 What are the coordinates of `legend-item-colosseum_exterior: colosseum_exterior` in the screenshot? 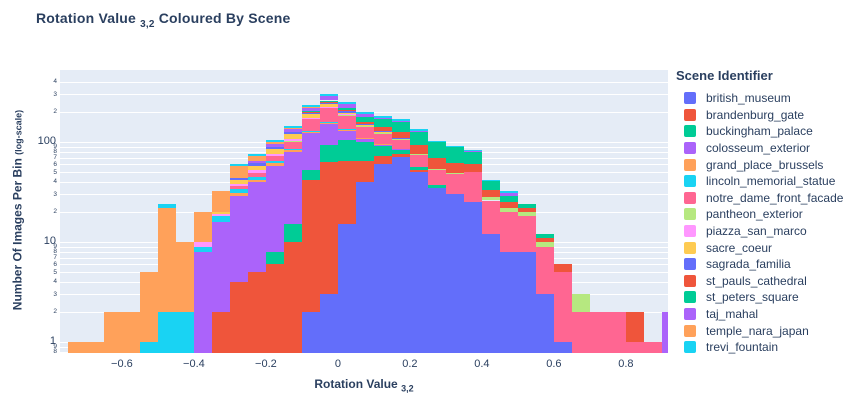 It's located at (771, 148).